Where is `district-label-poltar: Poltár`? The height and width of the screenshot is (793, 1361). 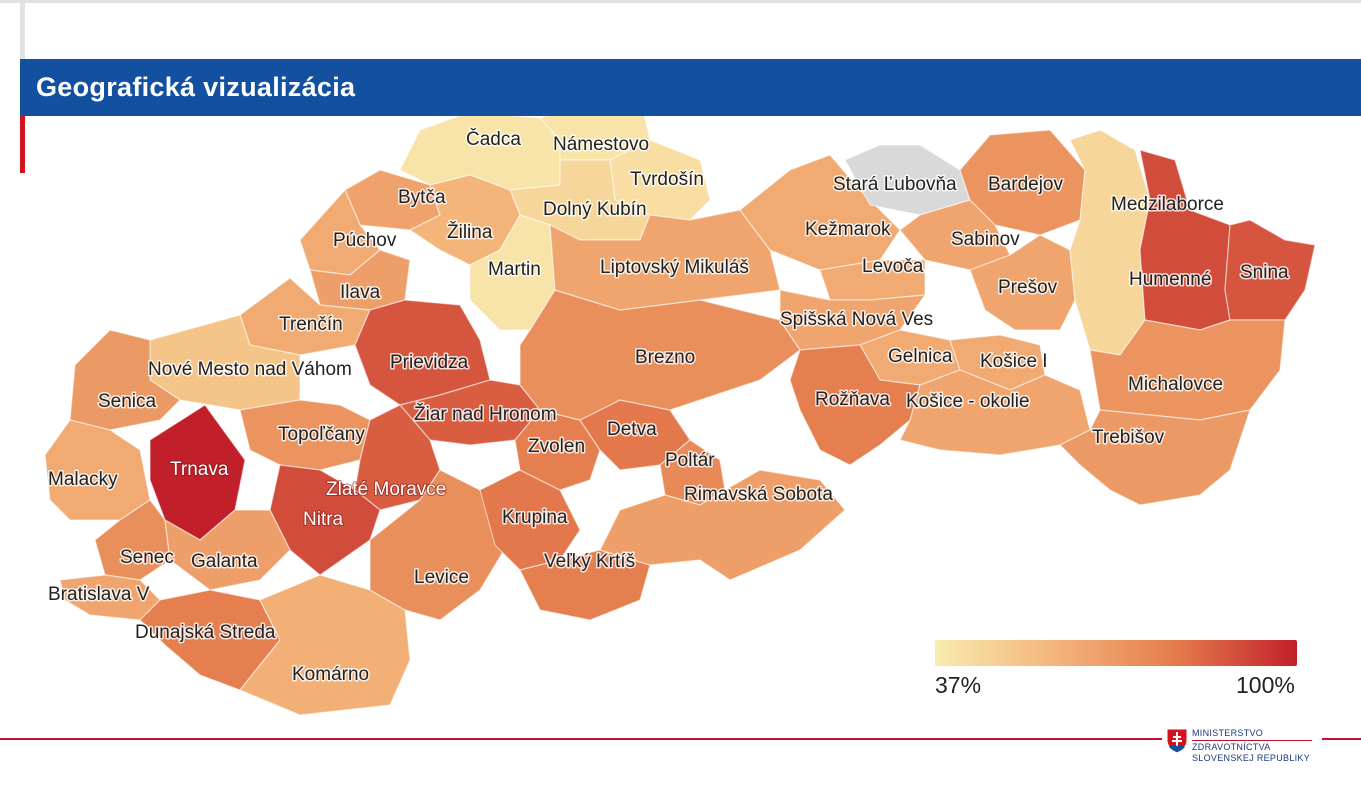 district-label-poltar: Poltár is located at coordinates (690, 460).